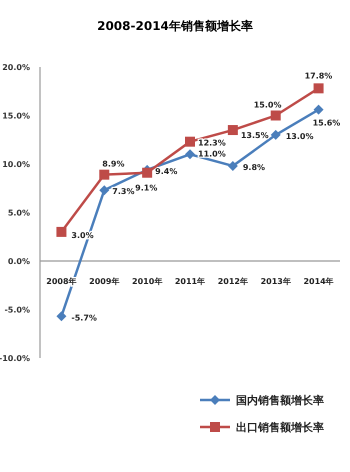 The height and width of the screenshot is (472, 350). I want to click on data-label: 11.0%, so click(212, 153).